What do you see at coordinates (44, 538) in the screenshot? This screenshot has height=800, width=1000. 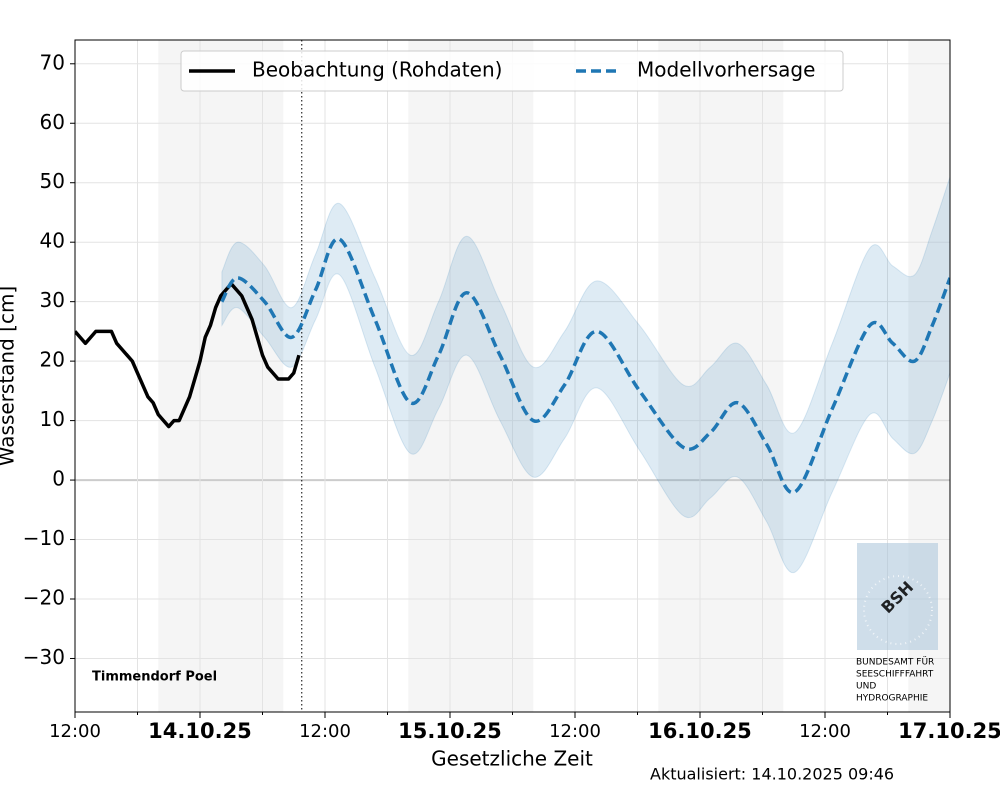 I see `y-tick-label: −10` at bounding box center [44, 538].